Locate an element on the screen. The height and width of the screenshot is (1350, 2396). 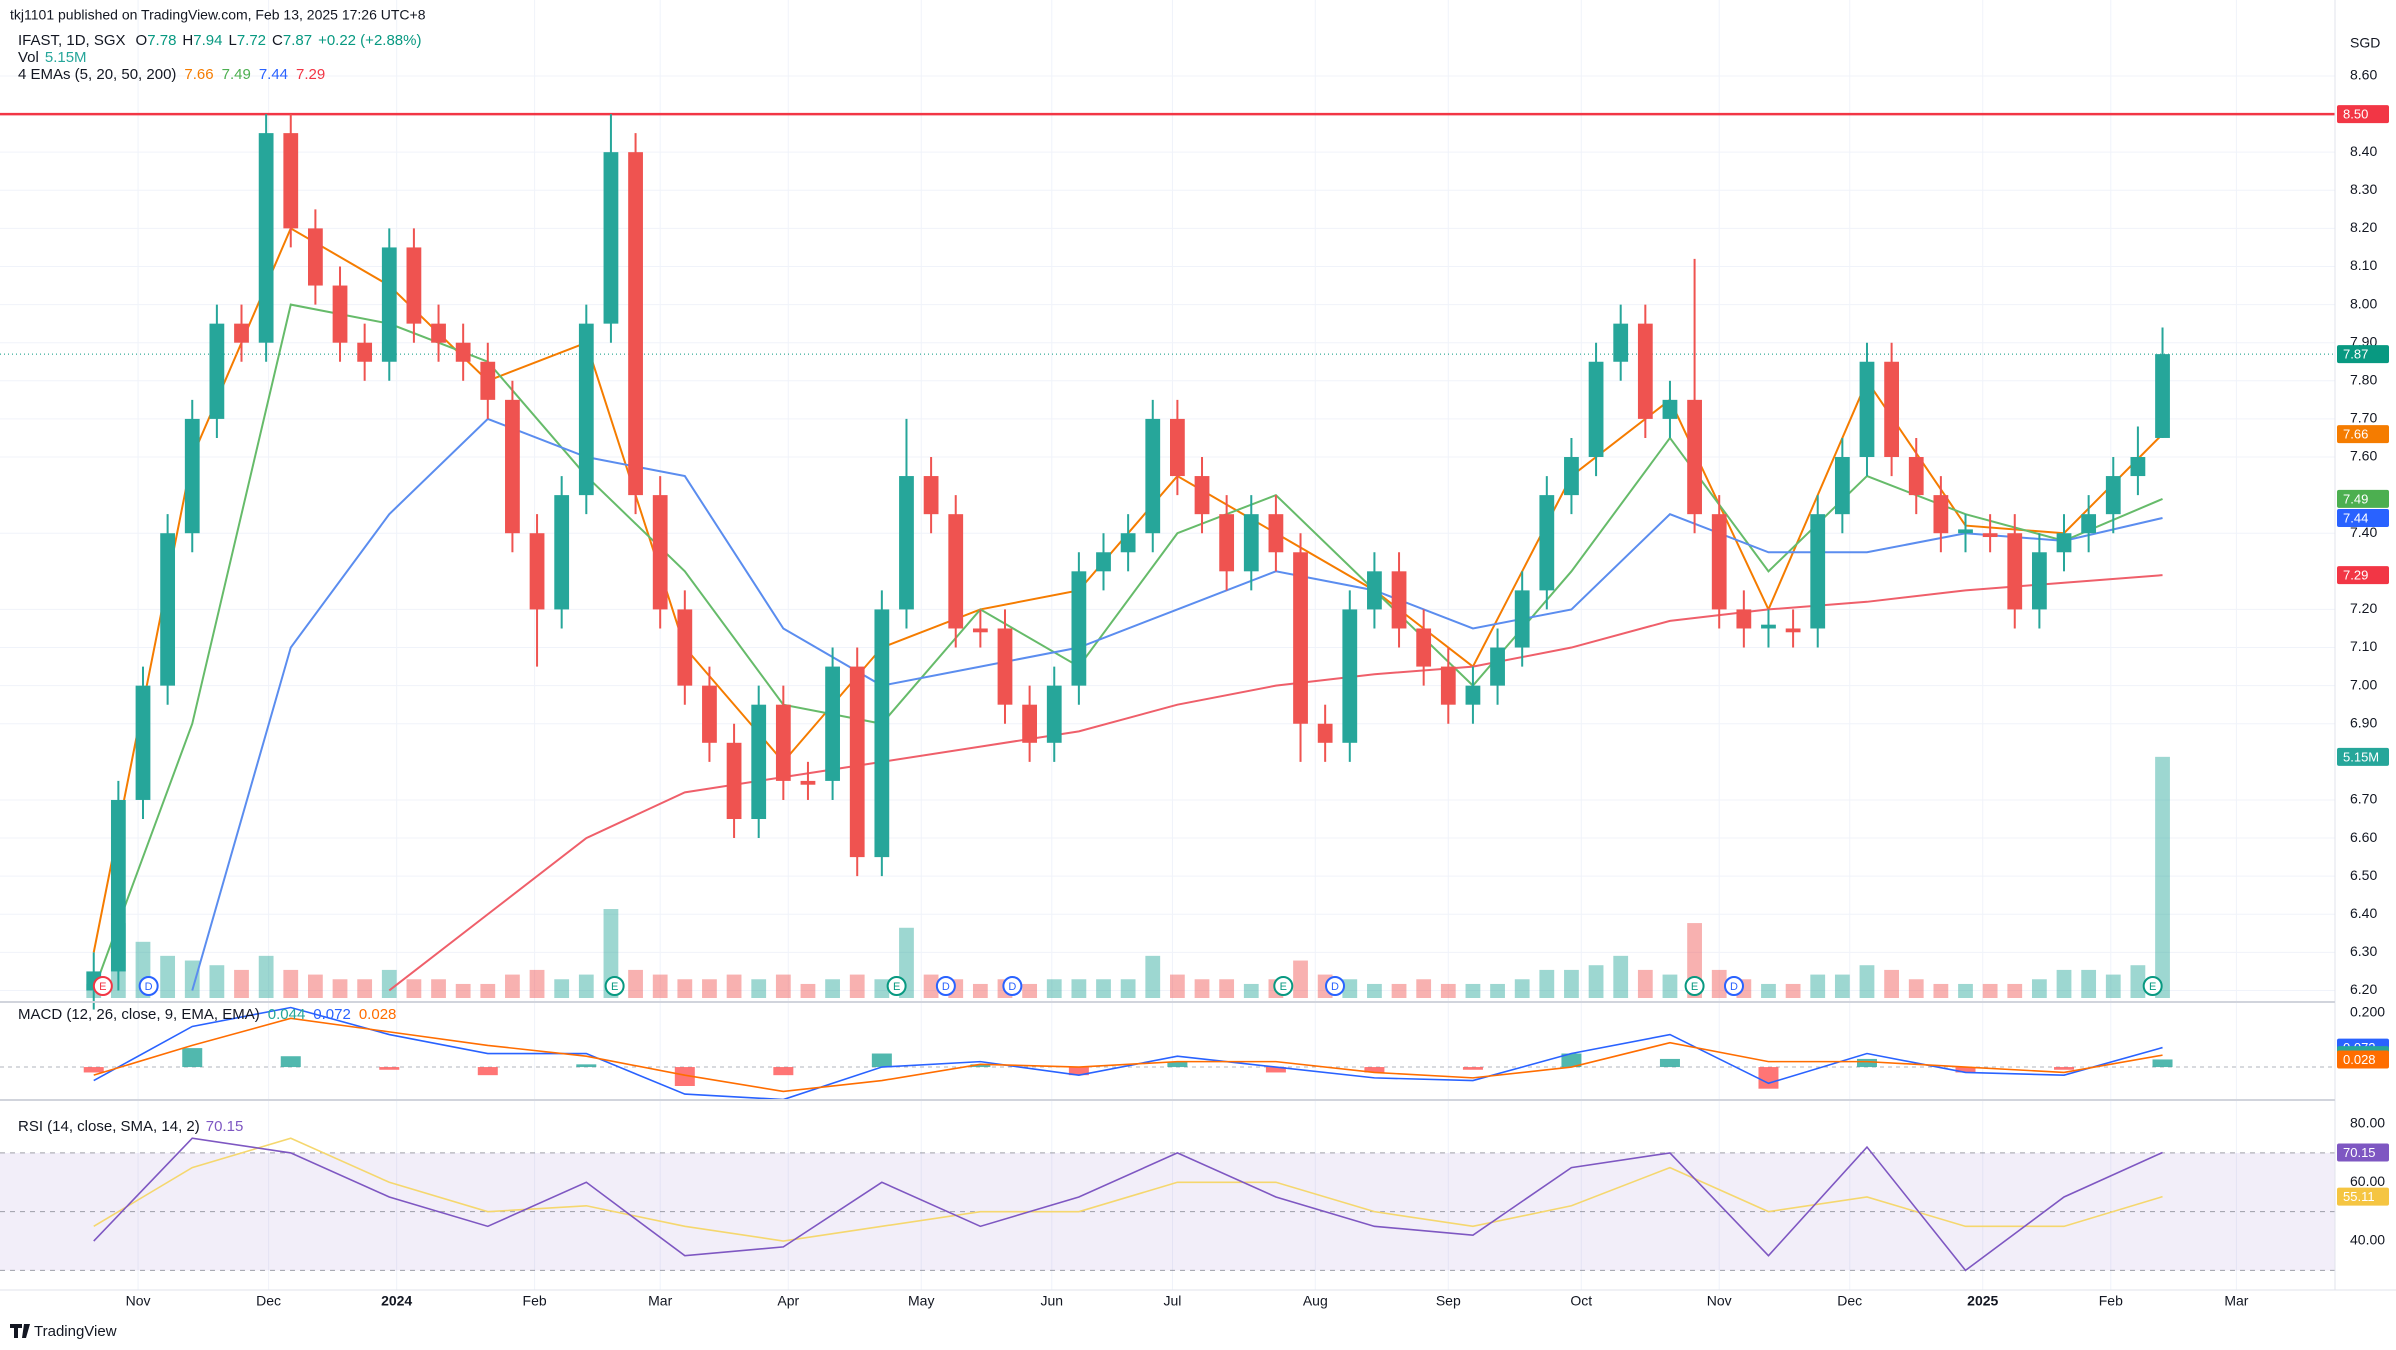
macd-label: MACD (12, 26, close, 9, EMA, EMA) is located at coordinates (139, 1014).